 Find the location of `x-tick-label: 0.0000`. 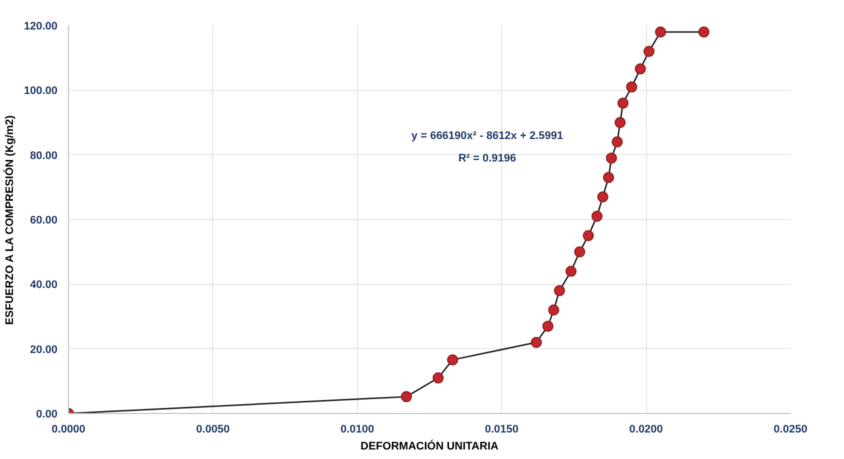

x-tick-label: 0.0000 is located at coordinates (69, 430).